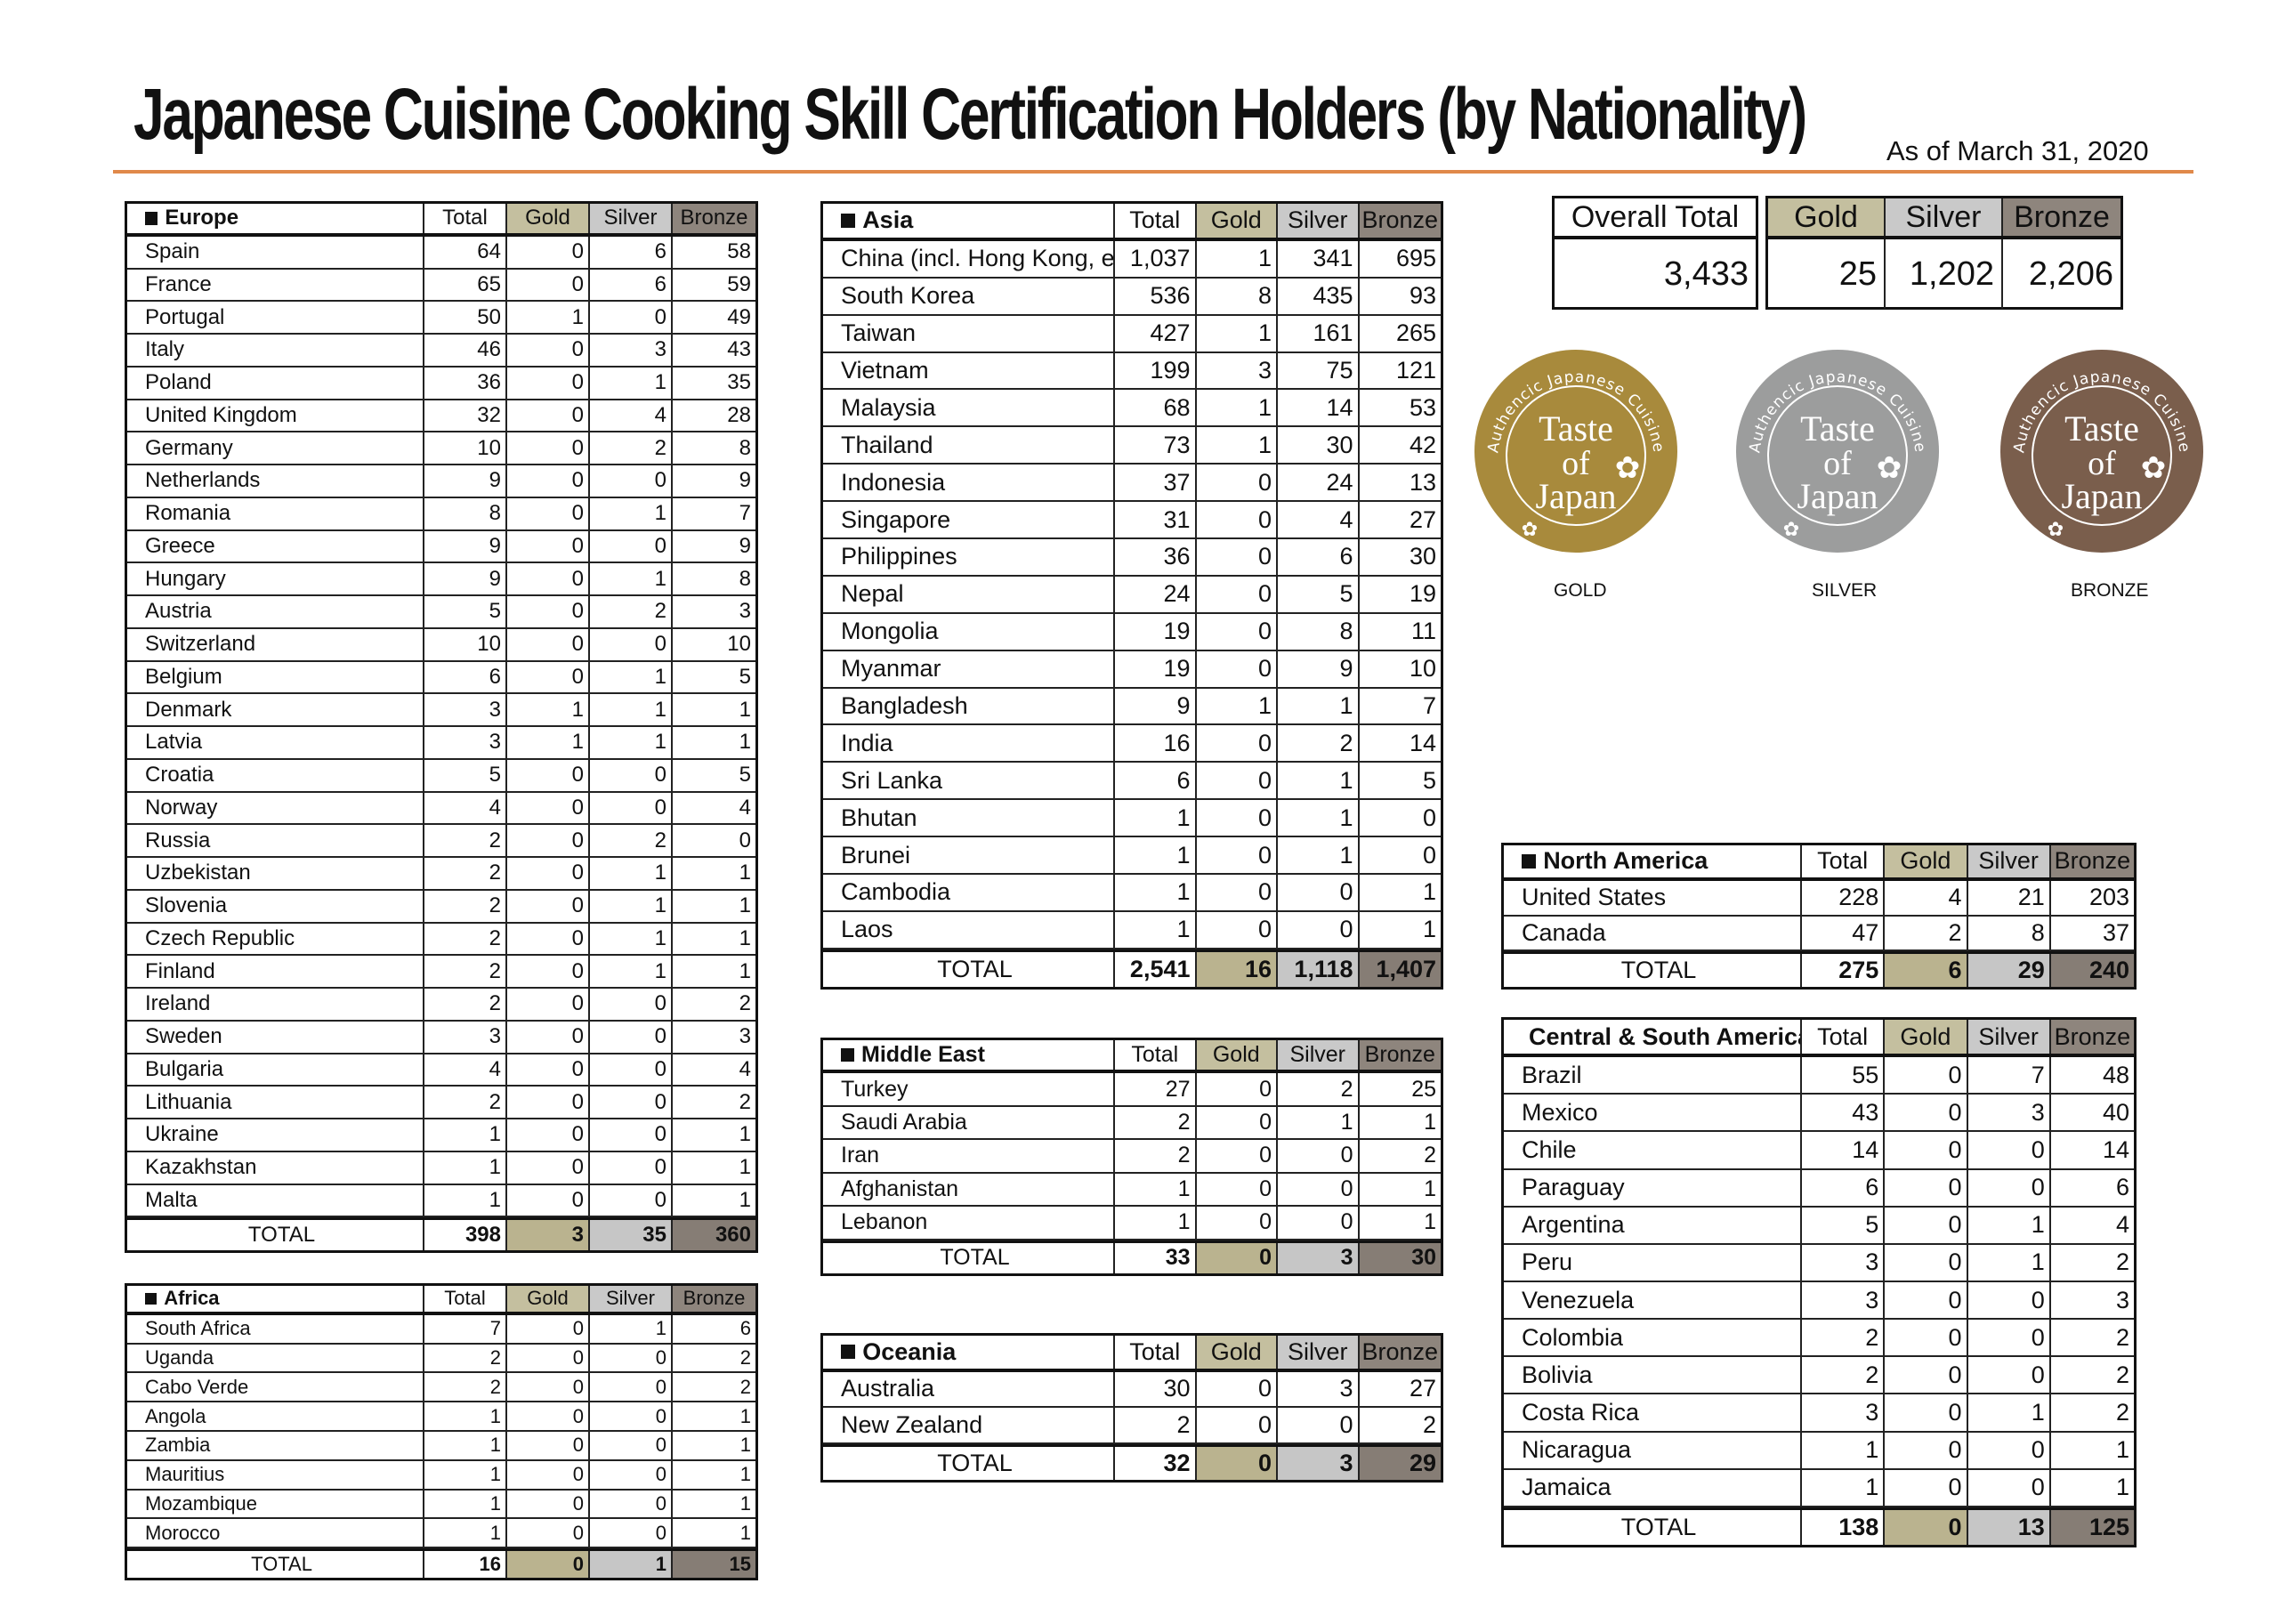 The width and height of the screenshot is (2278, 1624). Describe the element at coordinates (466, 1564) in the screenshot. I see `total-total: 16` at that location.